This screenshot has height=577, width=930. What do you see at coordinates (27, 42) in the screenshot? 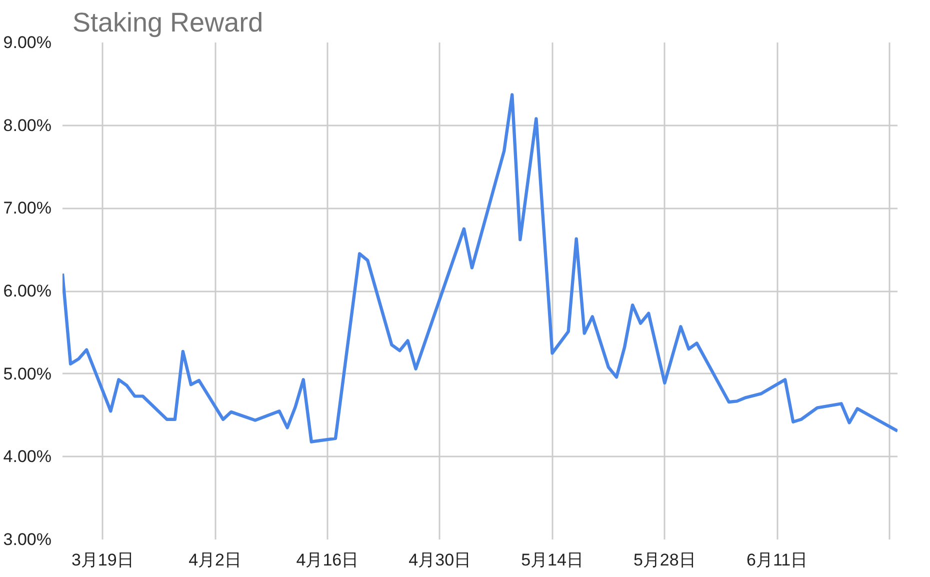
I see `y-tick-label: 9.00%` at bounding box center [27, 42].